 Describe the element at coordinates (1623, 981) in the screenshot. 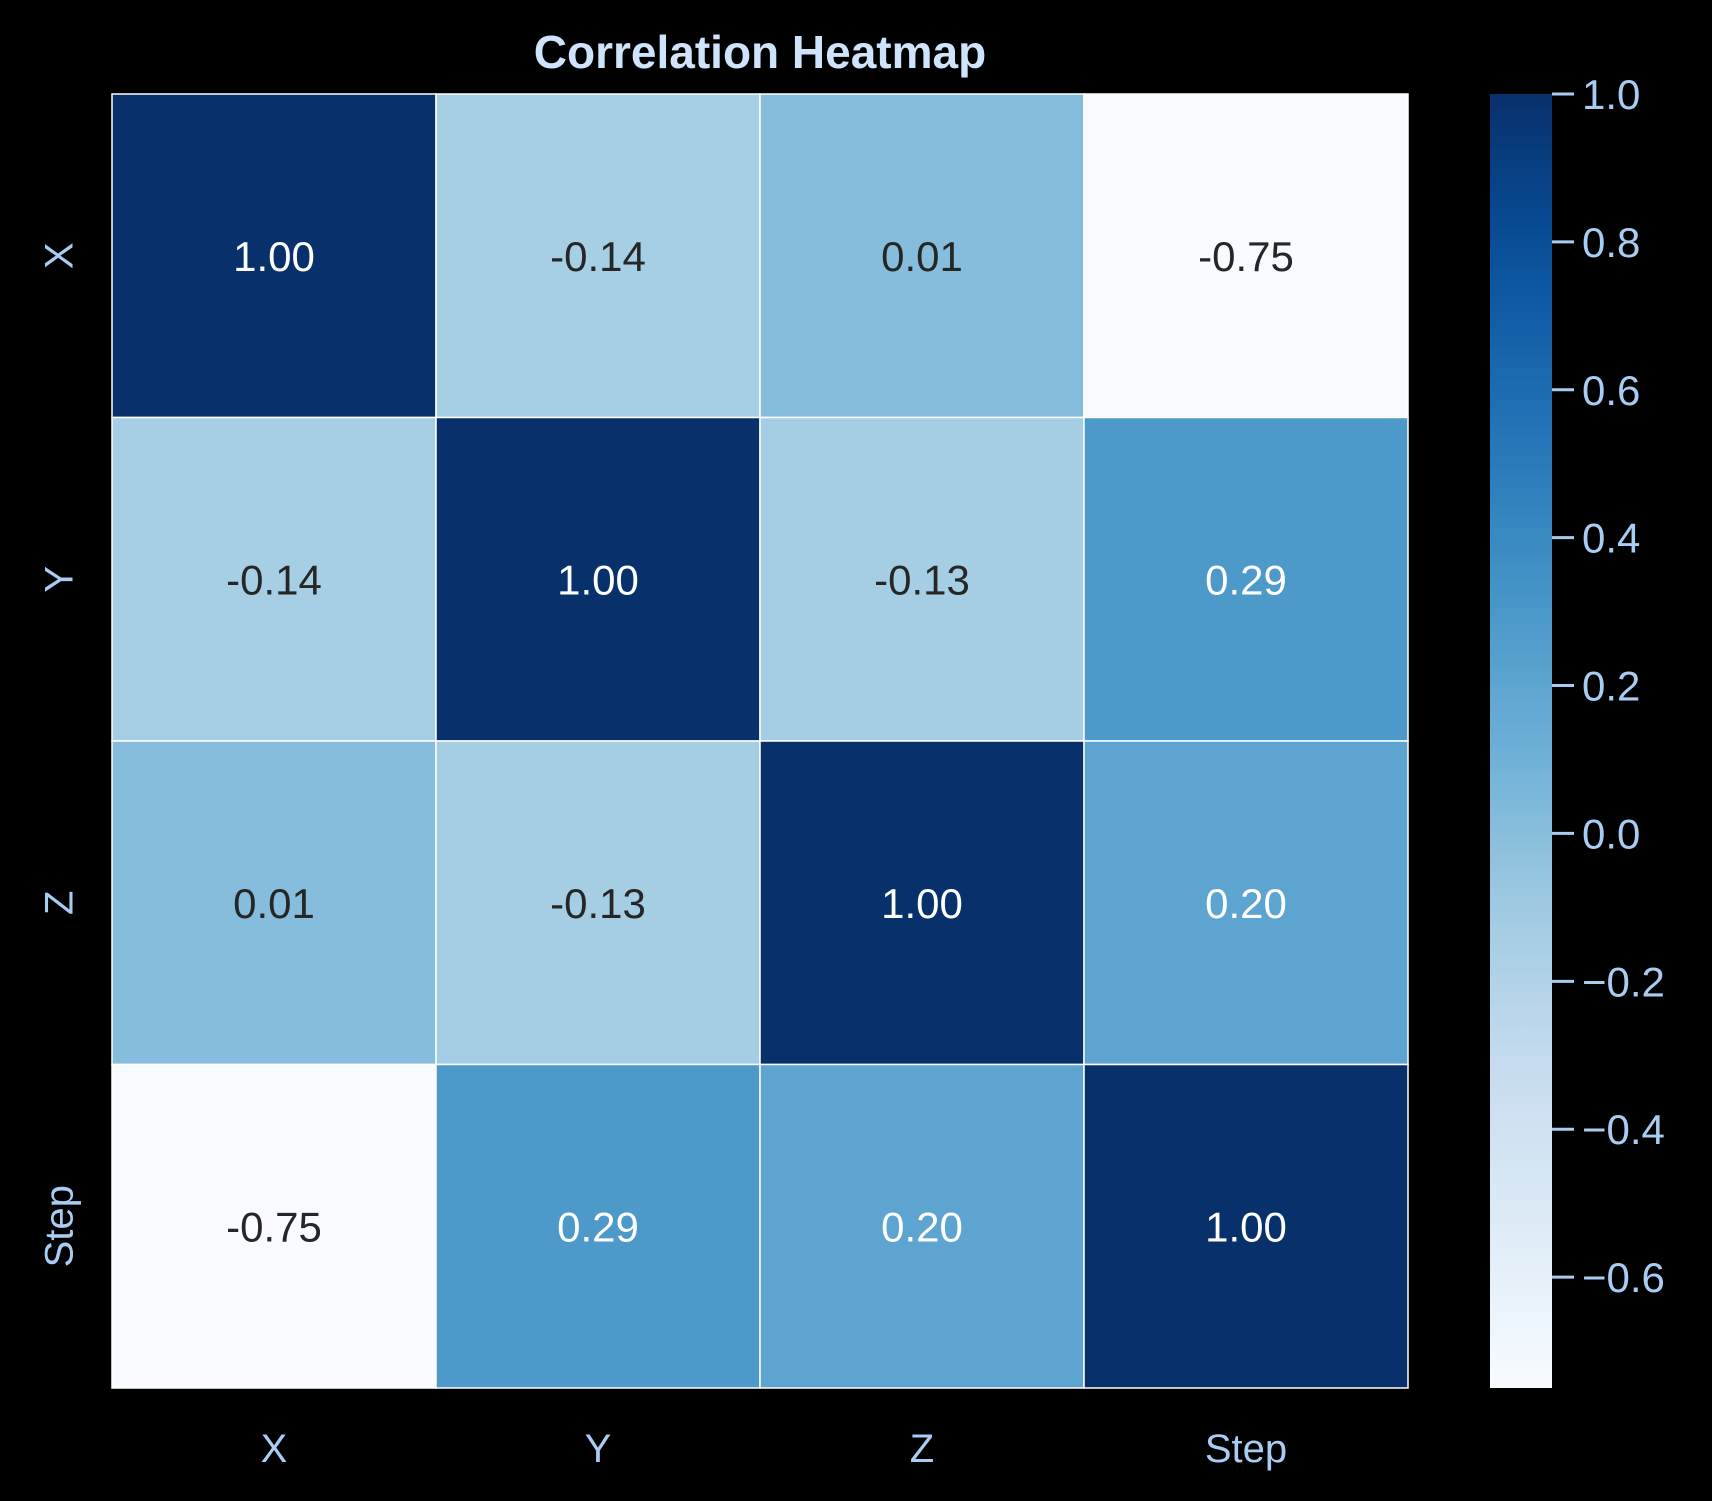

I see `colorbar-tick-label: −0.2` at that location.